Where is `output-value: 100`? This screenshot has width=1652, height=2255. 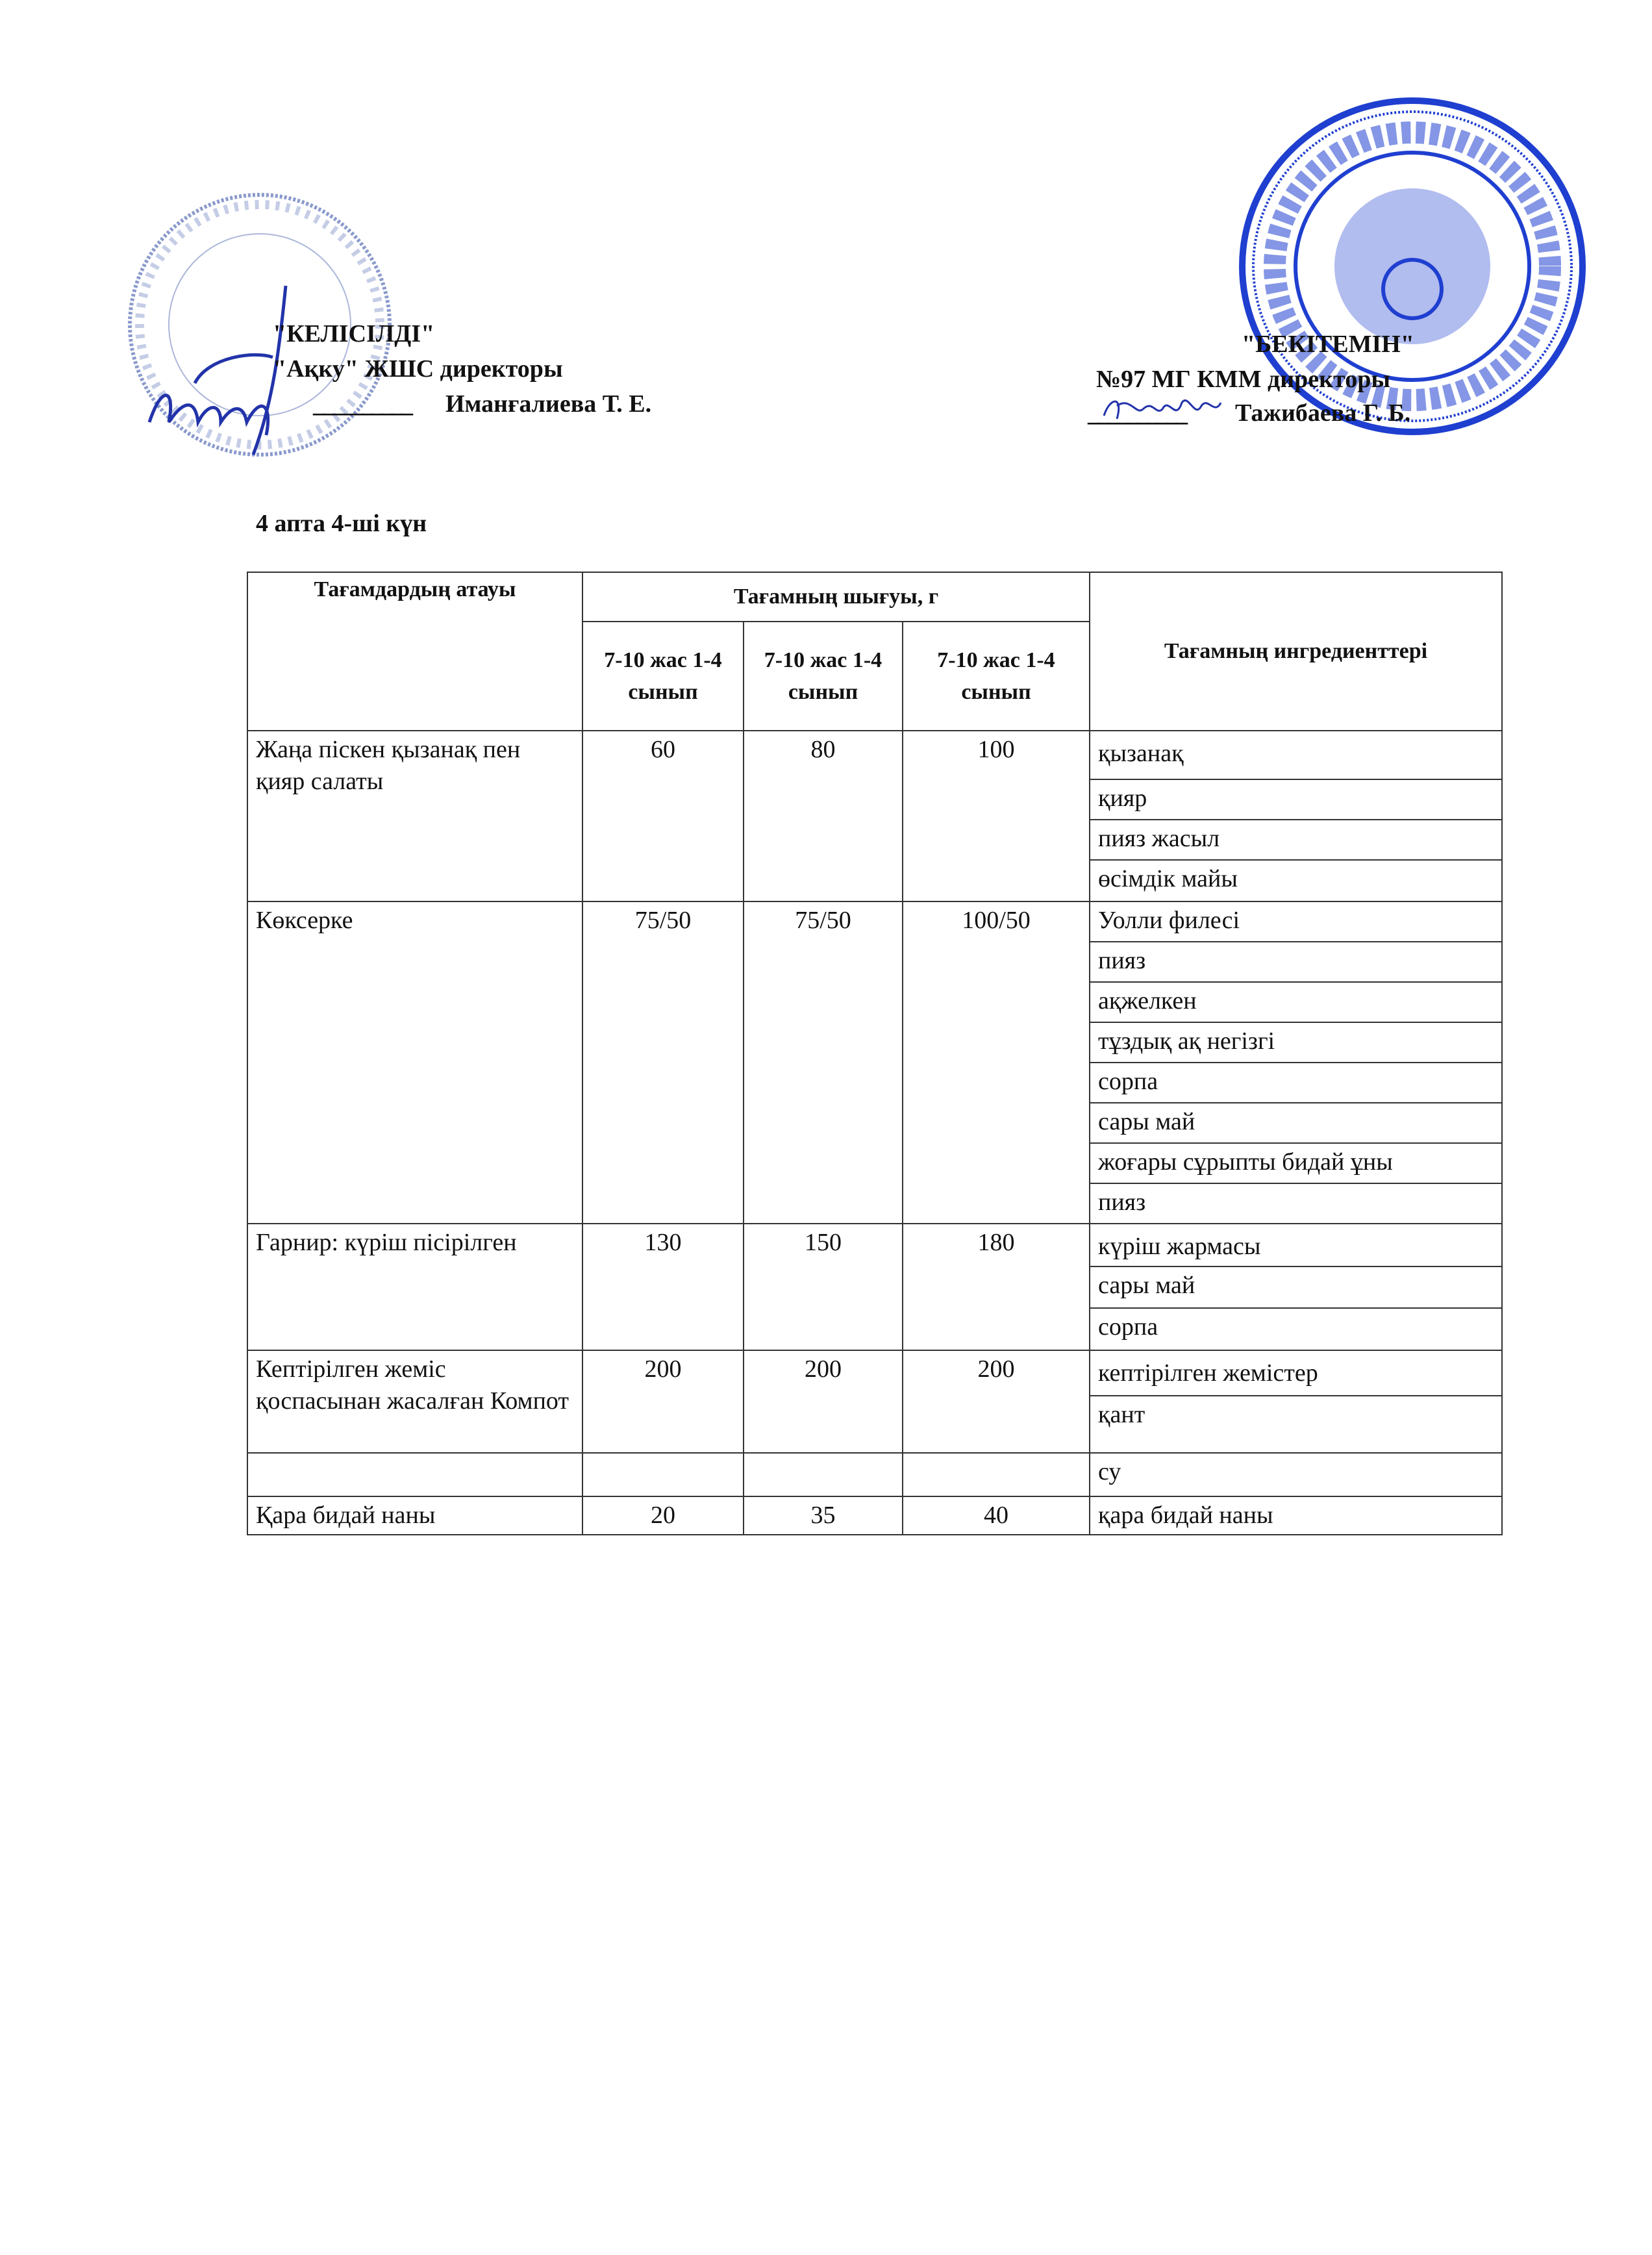 output-value: 100 is located at coordinates (996, 816).